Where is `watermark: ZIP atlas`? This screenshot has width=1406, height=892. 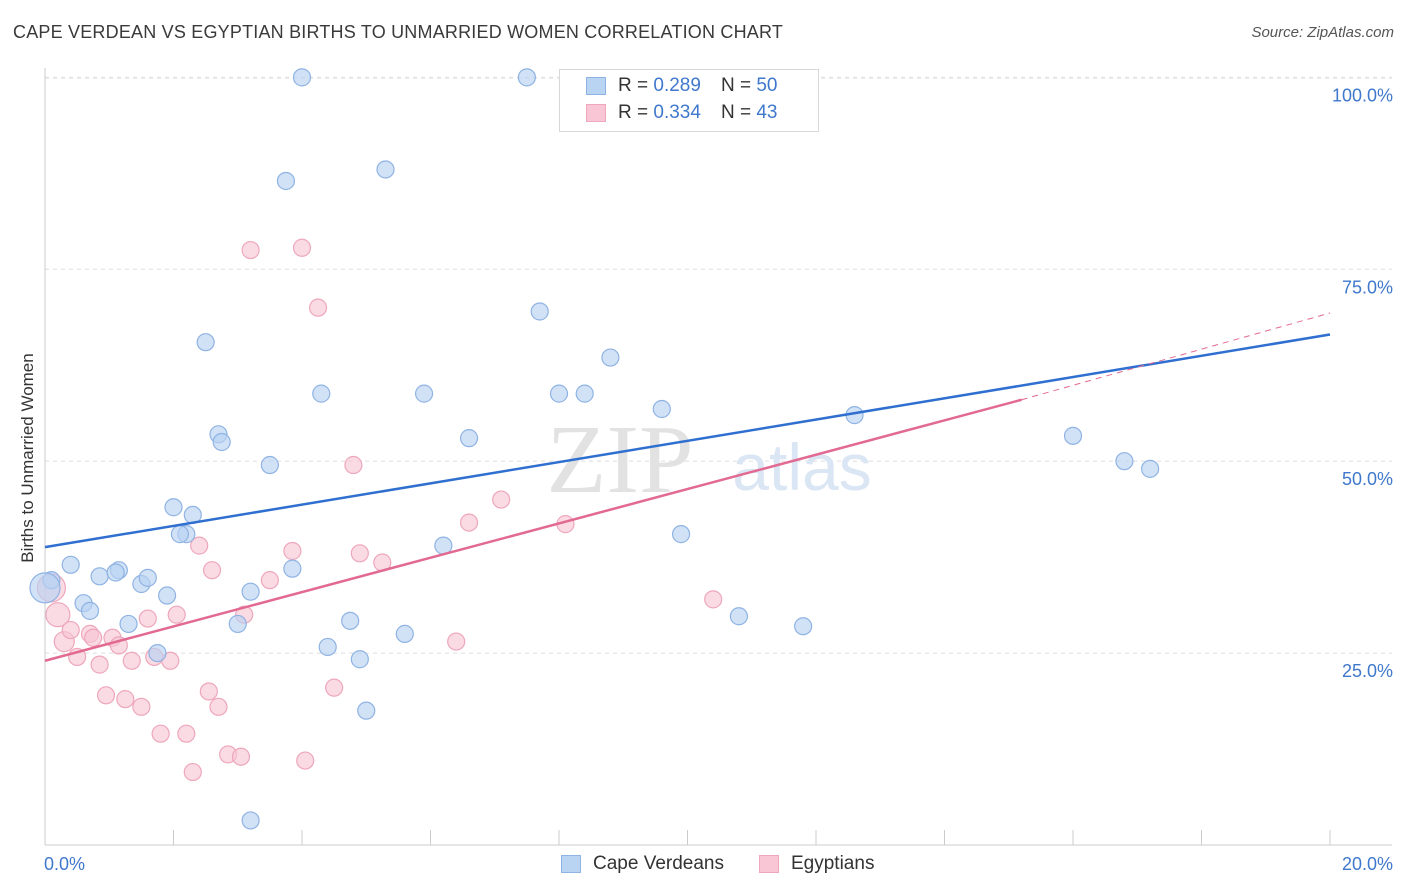 watermark: ZIP atlas is located at coordinates (709, 460).